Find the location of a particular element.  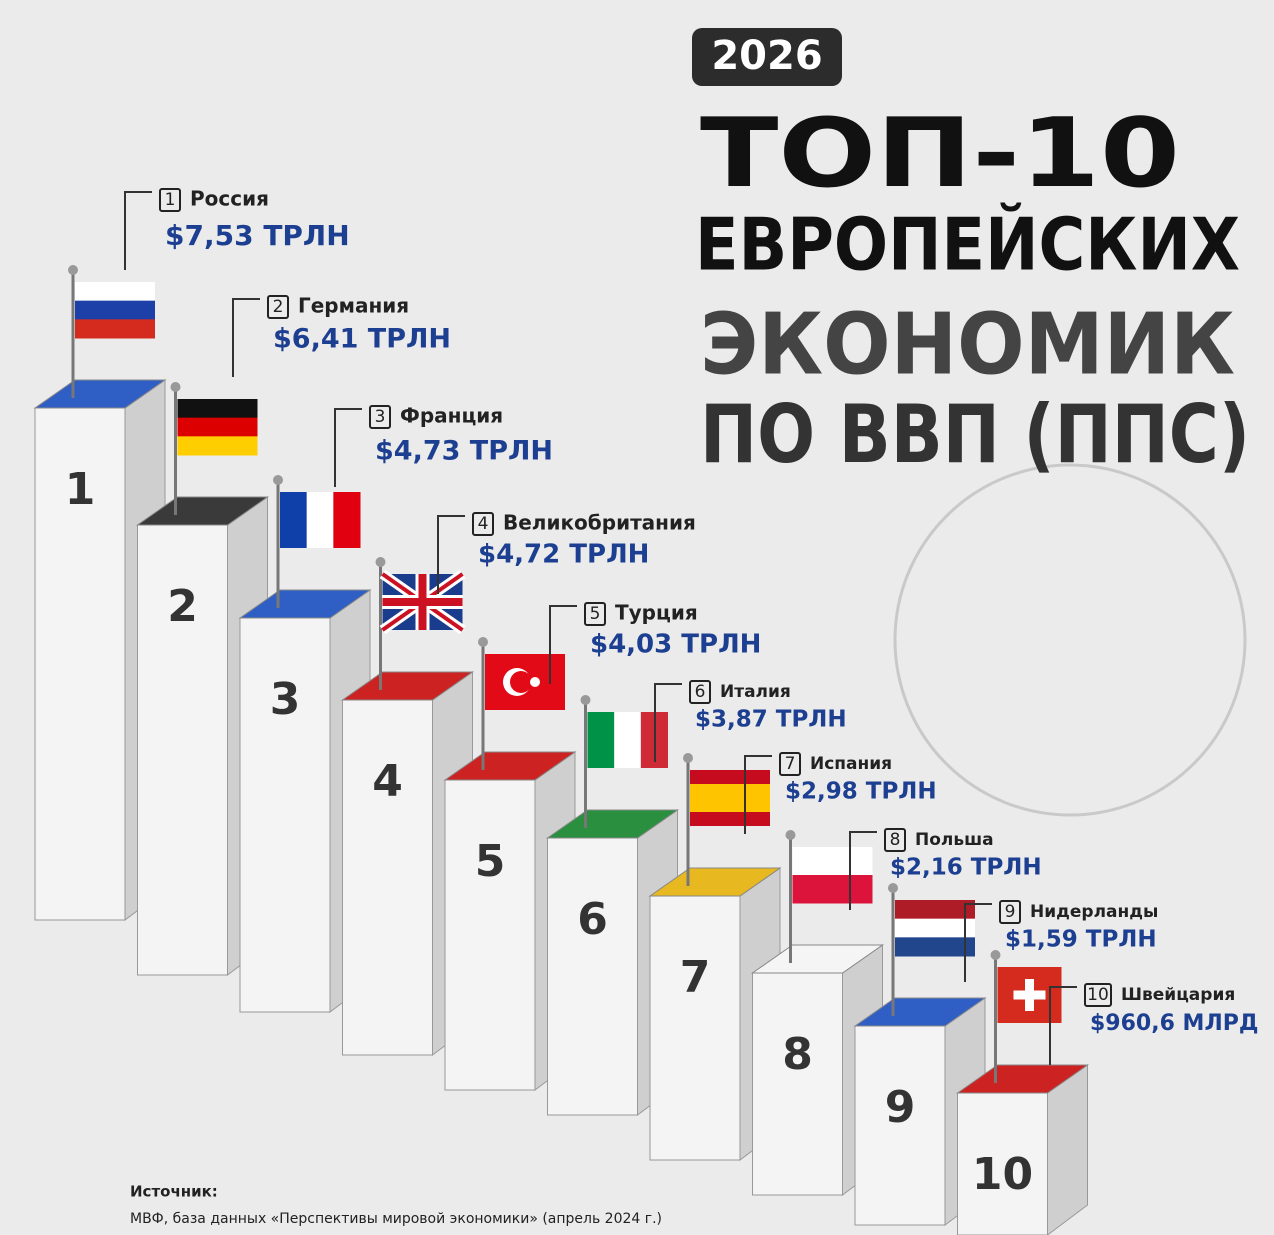

label-rank: 4 is located at coordinates (483, 524).